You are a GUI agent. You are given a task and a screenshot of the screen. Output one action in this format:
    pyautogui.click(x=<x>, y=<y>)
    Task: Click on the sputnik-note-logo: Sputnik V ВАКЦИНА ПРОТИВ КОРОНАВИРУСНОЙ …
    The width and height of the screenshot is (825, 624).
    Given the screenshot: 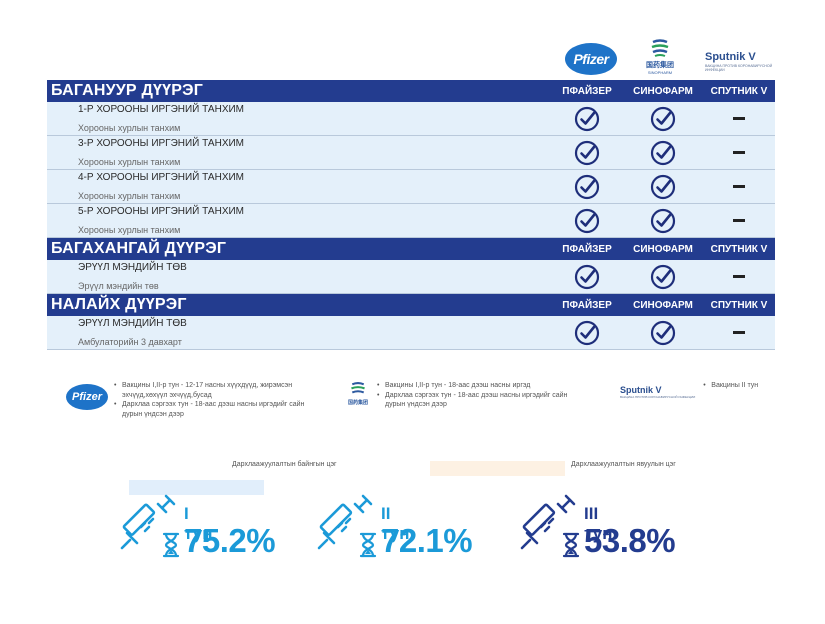 What is the action you would take?
    pyautogui.click(x=657, y=392)
    